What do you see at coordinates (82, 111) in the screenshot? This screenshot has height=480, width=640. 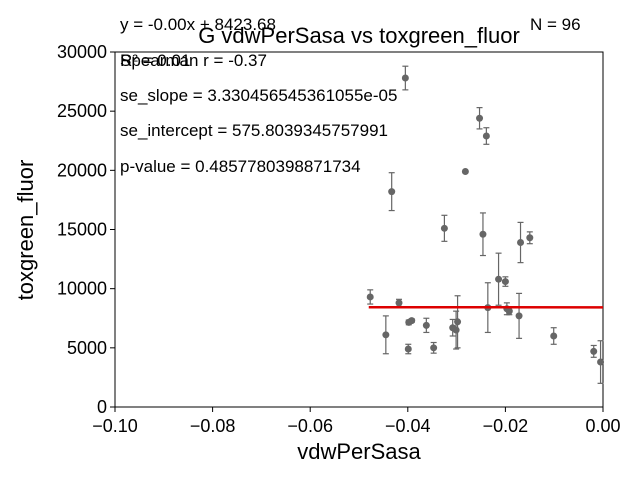 I see `y-tick-label: 25000` at bounding box center [82, 111].